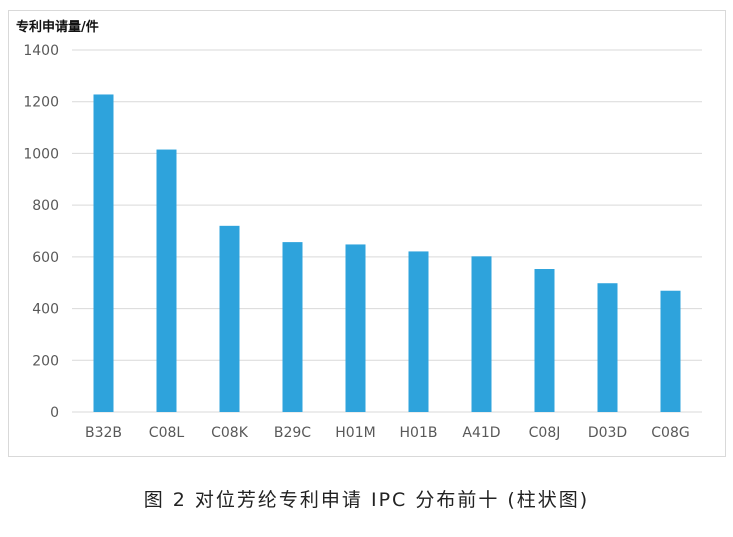  Describe the element at coordinates (166, 281) in the screenshot. I see `bar-c08l` at that location.